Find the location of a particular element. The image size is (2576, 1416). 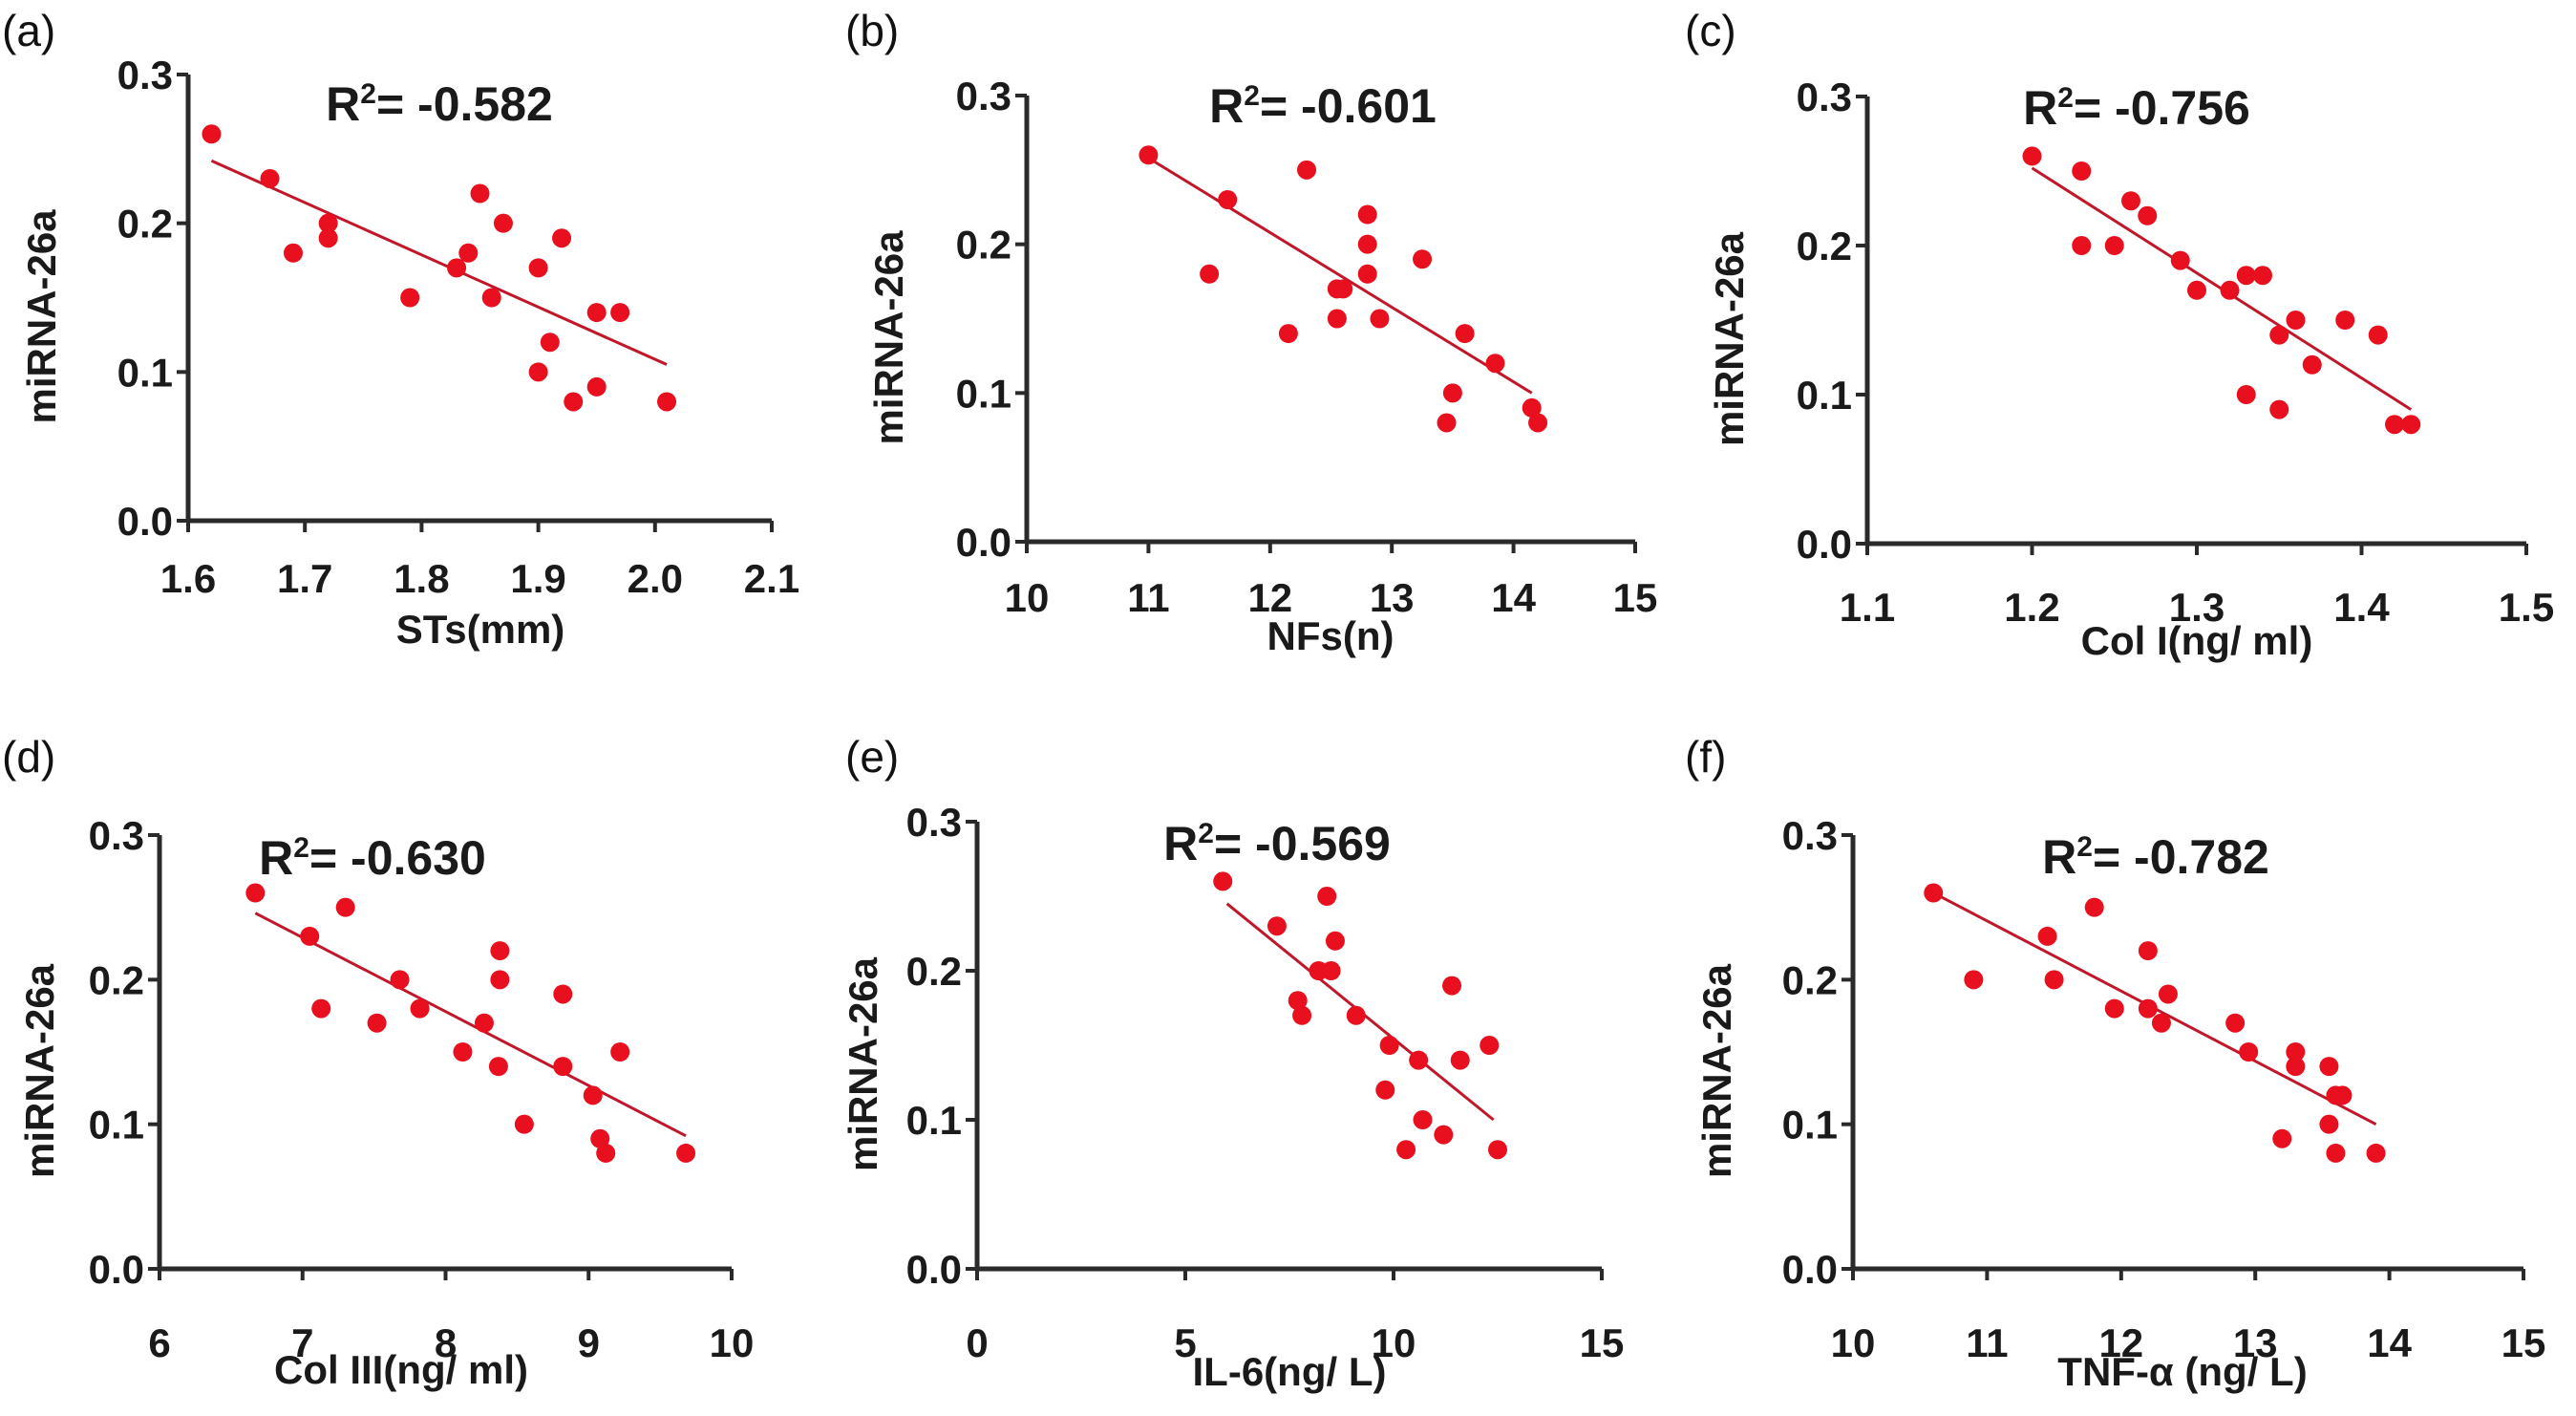

x-axis-title: Col III(ng/ ml) is located at coordinates (401, 1370).